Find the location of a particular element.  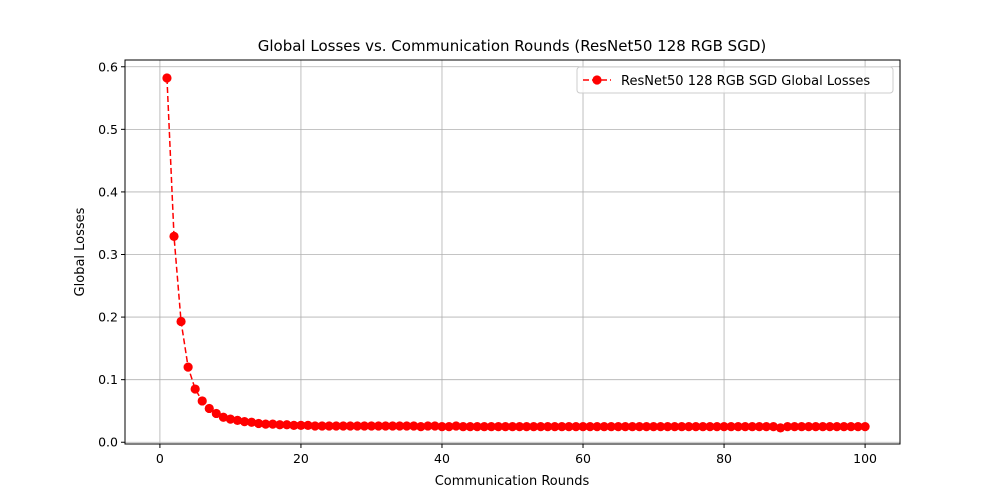

x-tick-label: 20 is located at coordinates (301, 458).